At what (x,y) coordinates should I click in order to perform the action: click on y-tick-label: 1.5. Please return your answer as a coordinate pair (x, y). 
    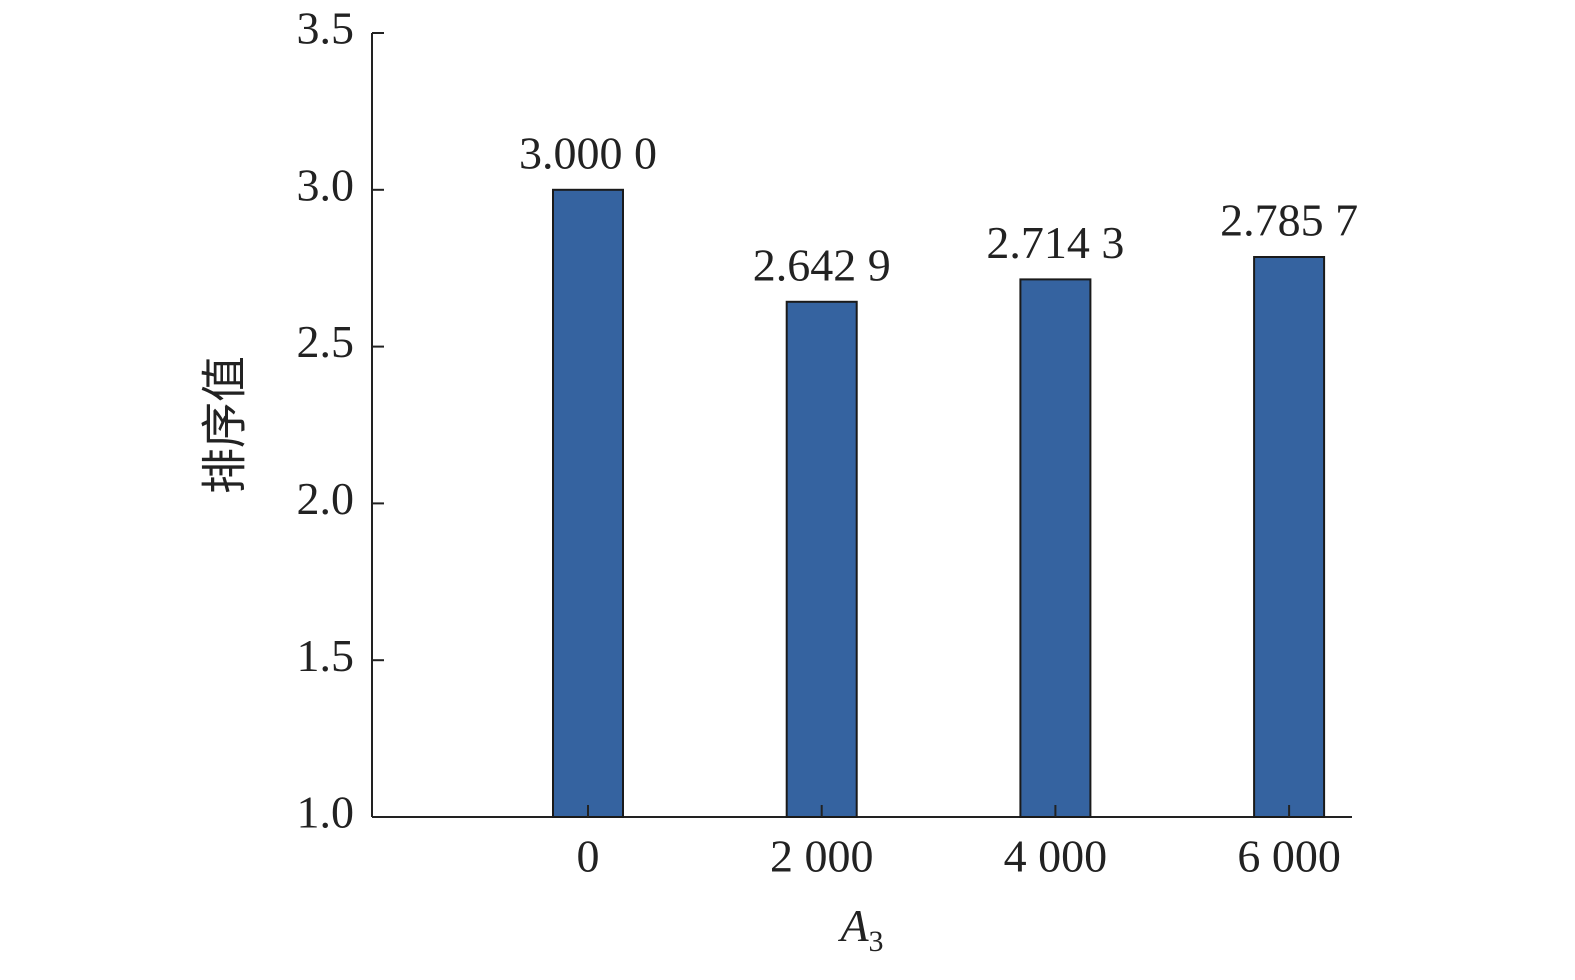
    Looking at the image, I should click on (326, 655).